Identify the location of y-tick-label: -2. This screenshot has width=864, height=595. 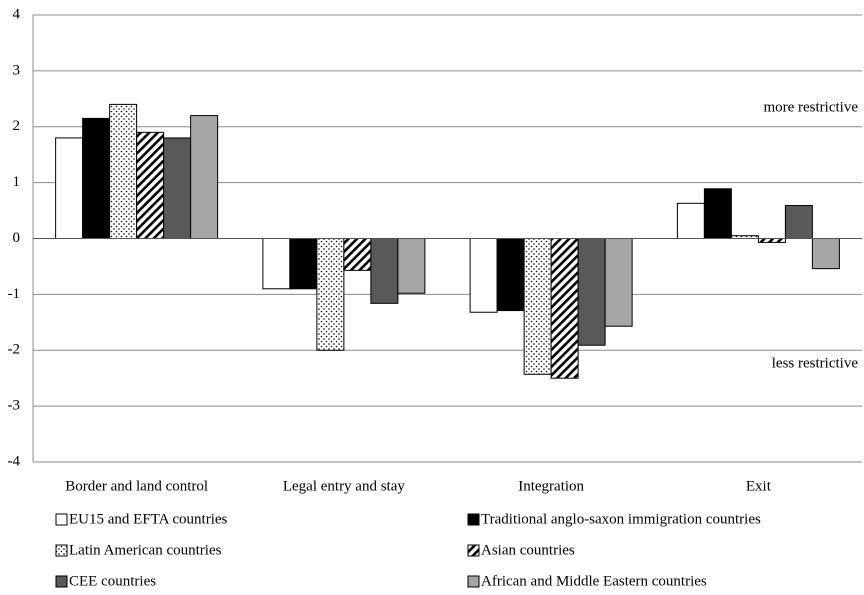
(14, 350).